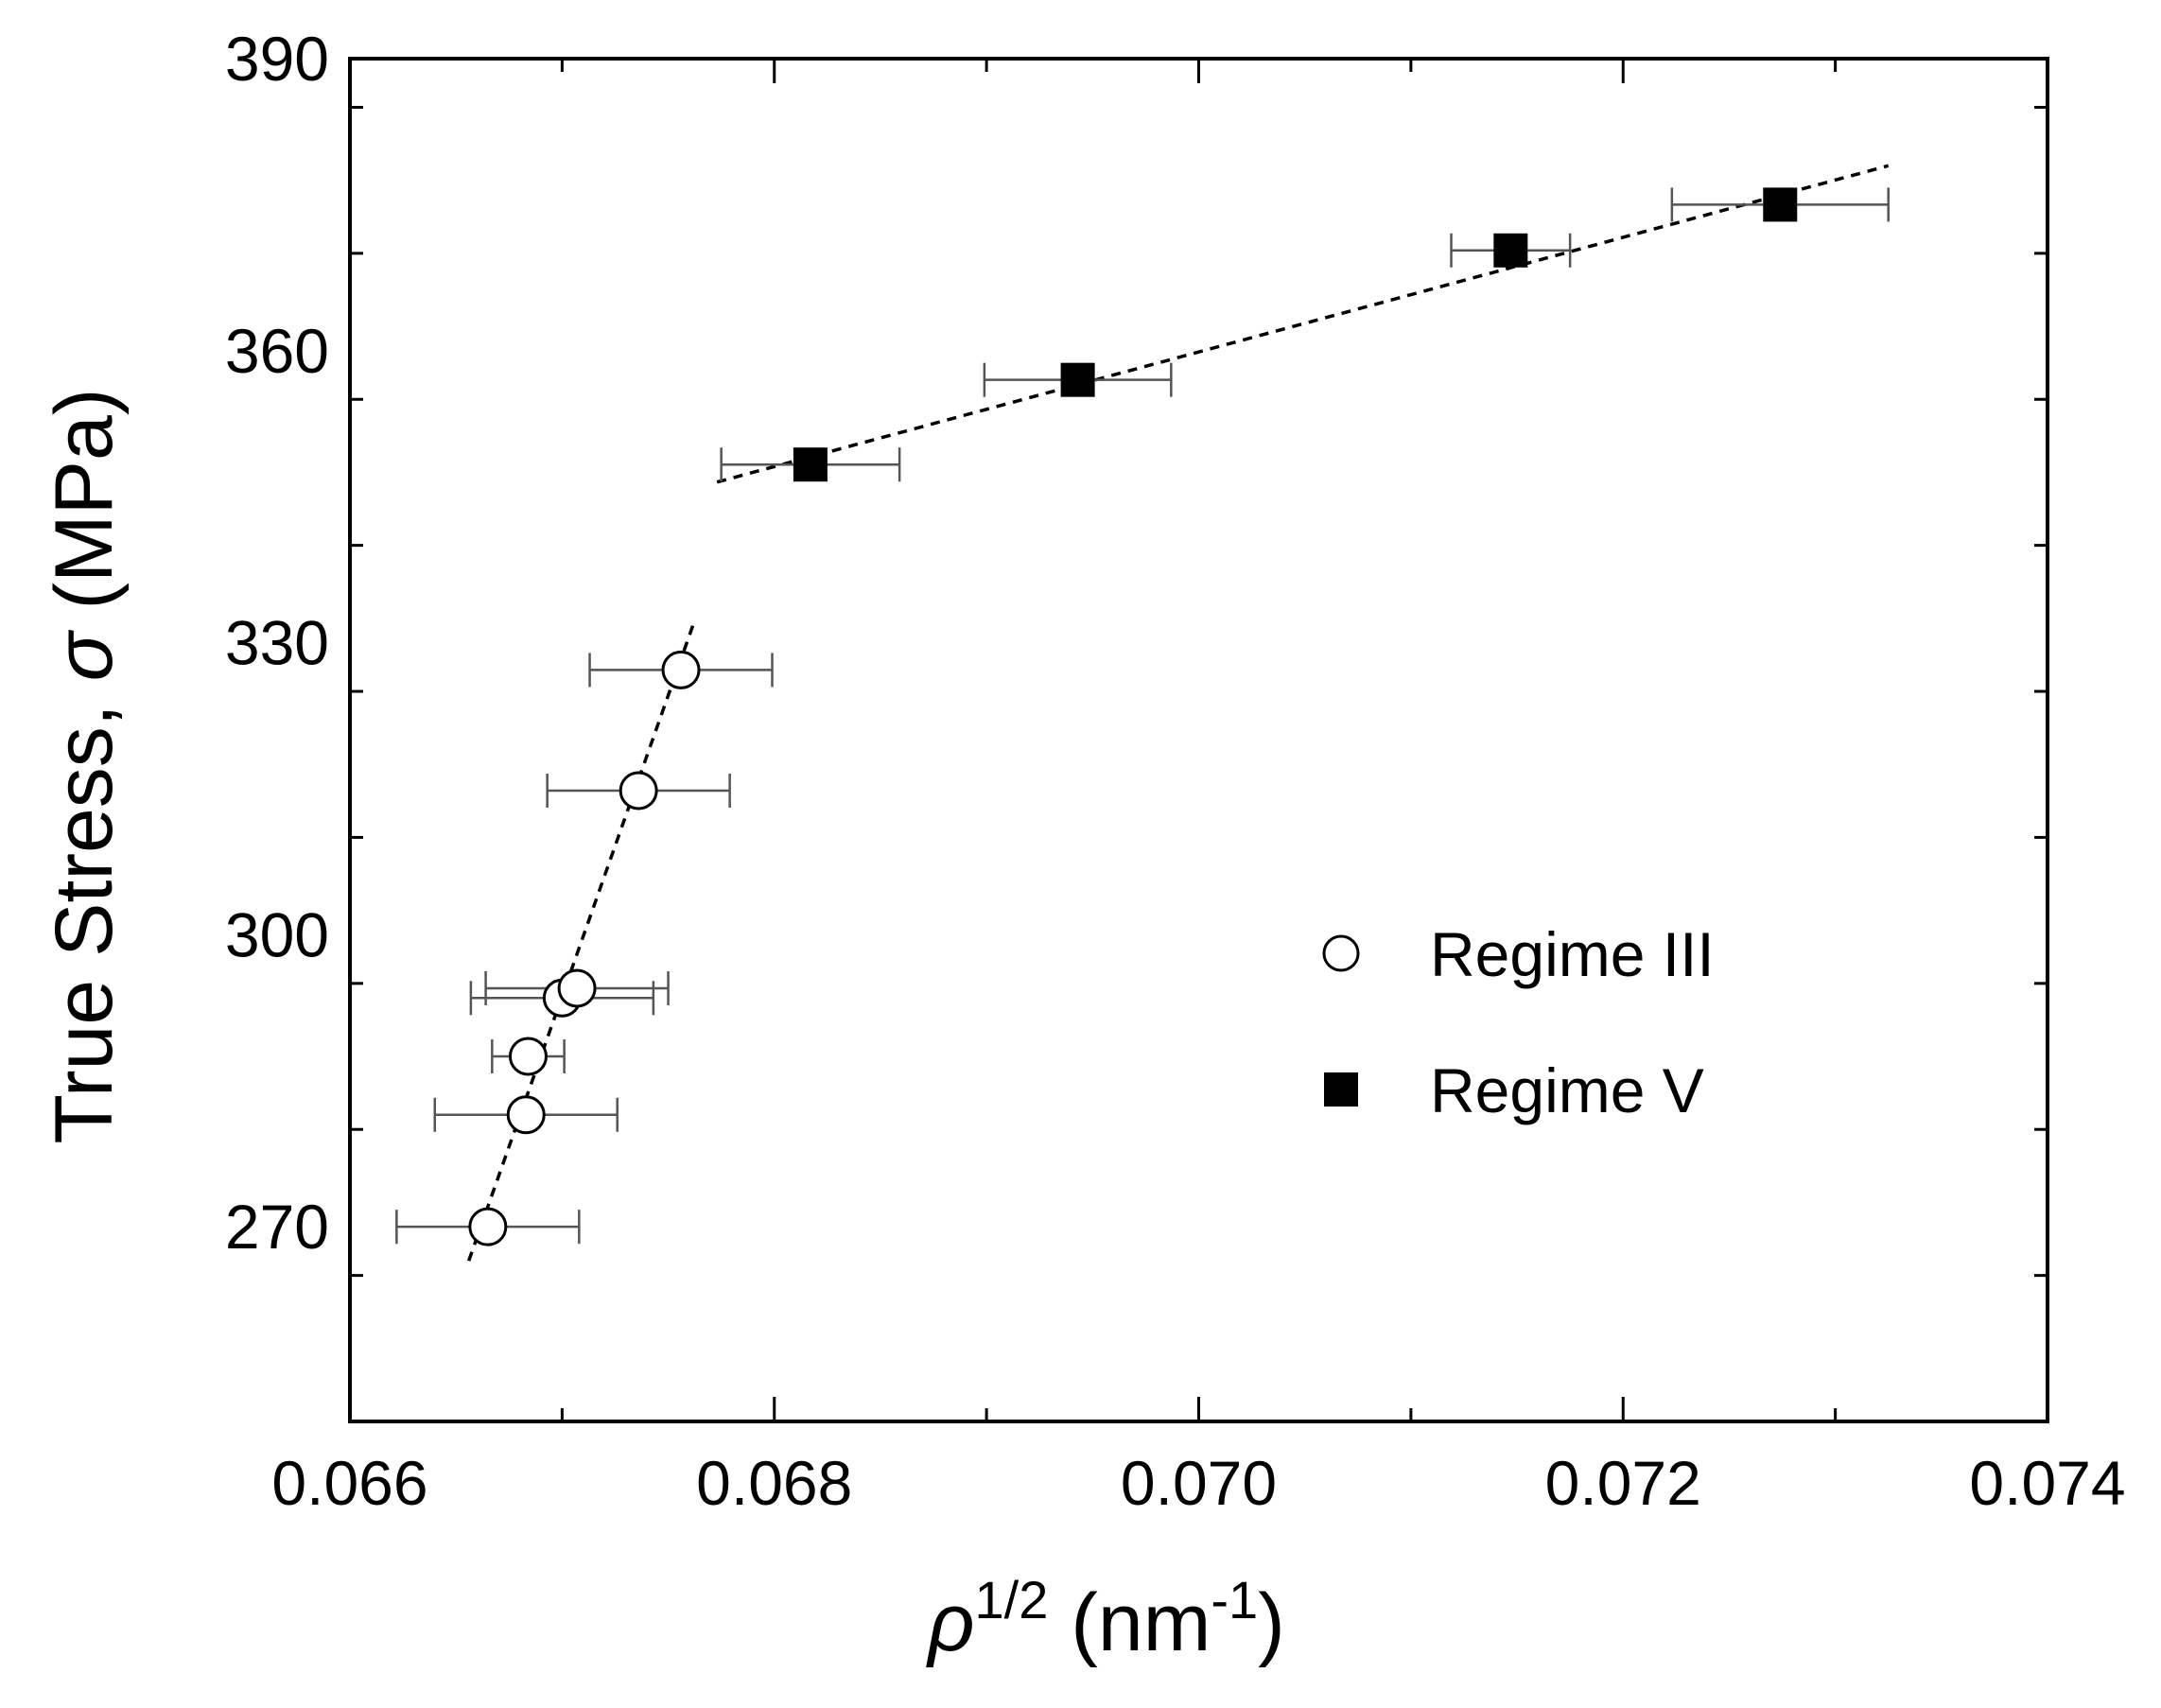  I want to click on y-axis-title: True Stress, σ (MPa), so click(84, 766).